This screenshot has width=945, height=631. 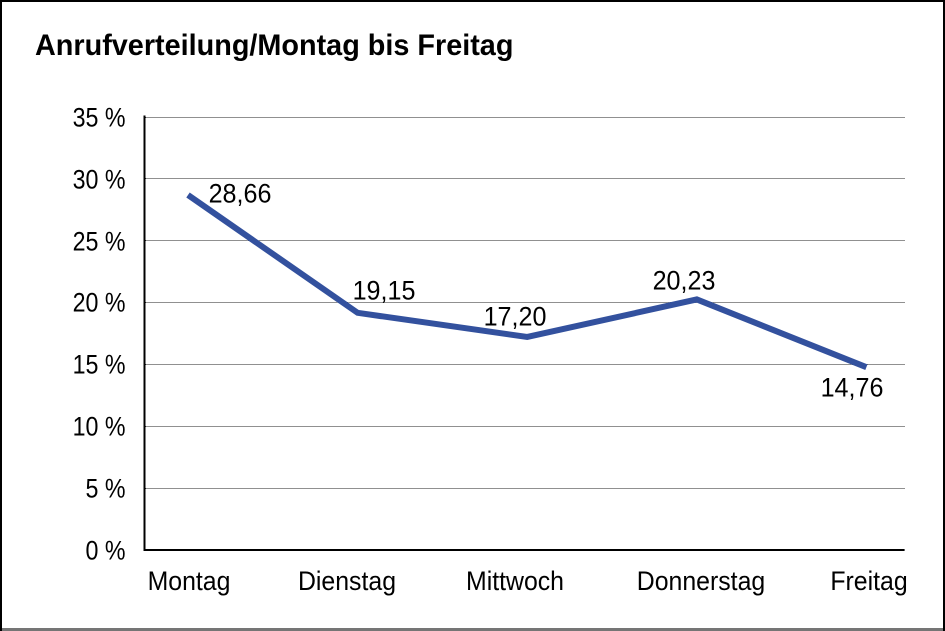 I want to click on y-axis-tick-label: 0 %, so click(x=105, y=550).